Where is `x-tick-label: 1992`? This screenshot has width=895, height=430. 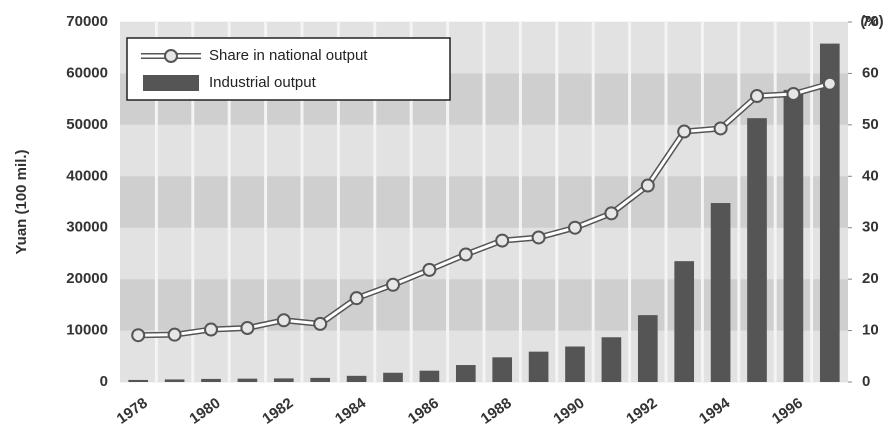 x-tick-label: 1992 is located at coordinates (641, 411).